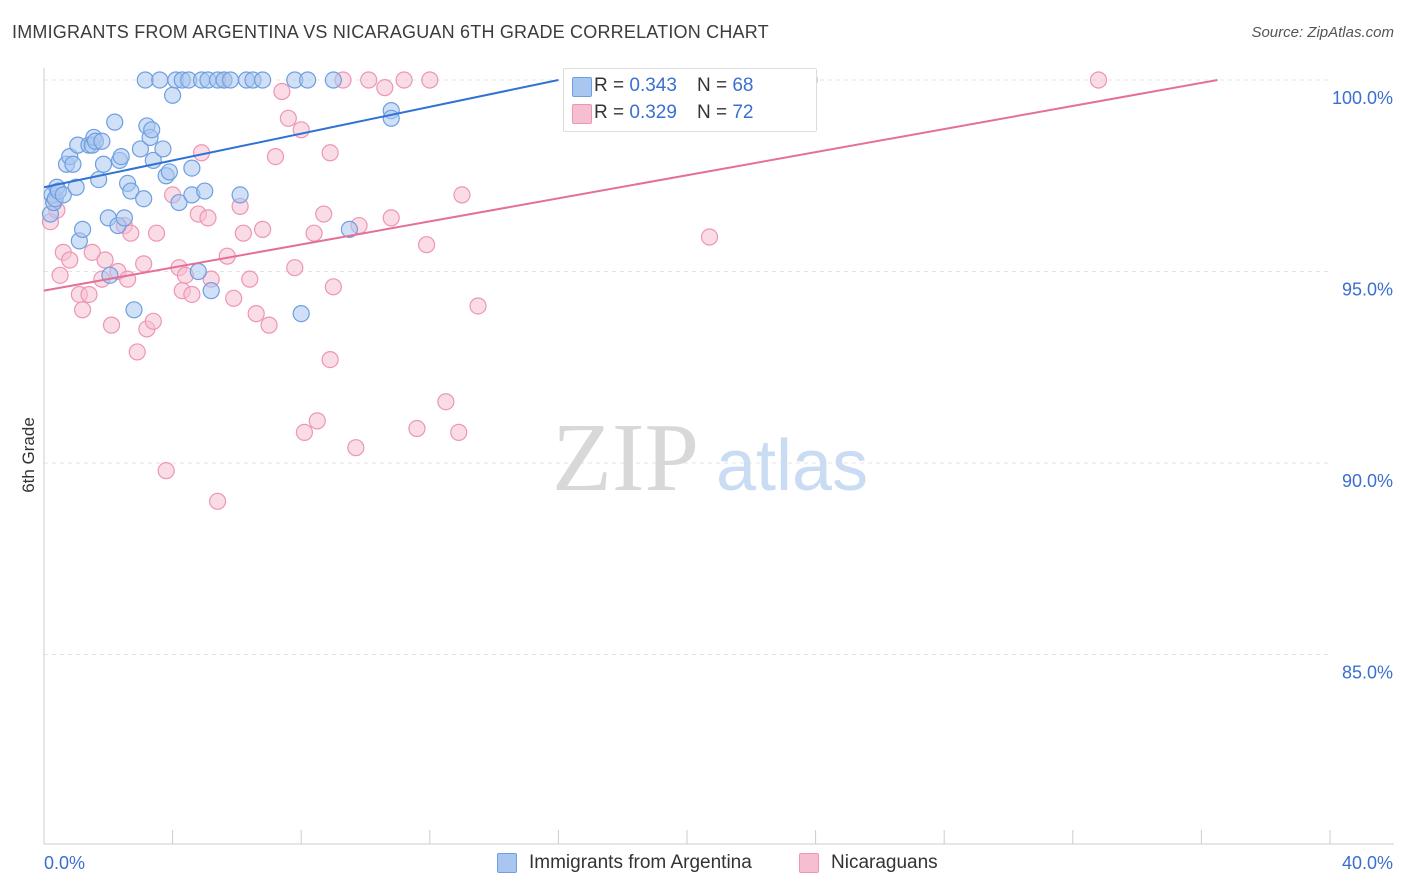  Describe the element at coordinates (640, 862) in the screenshot. I see `legend-label-argentina: Immigrants from Argentina` at that location.